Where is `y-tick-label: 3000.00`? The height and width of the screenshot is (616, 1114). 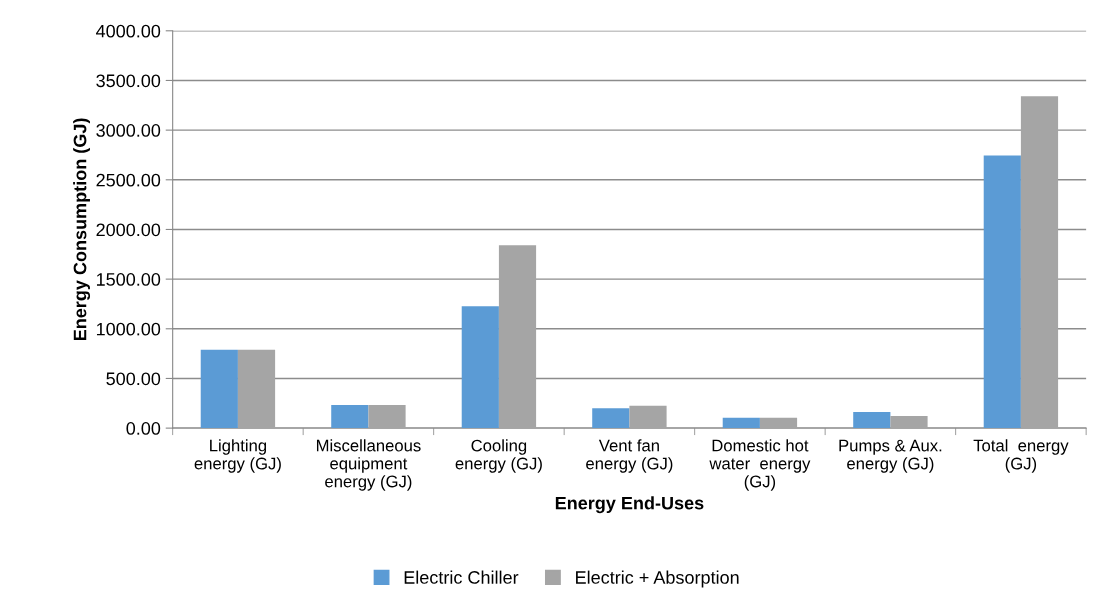
y-tick-label: 3000.00 is located at coordinates (128, 130).